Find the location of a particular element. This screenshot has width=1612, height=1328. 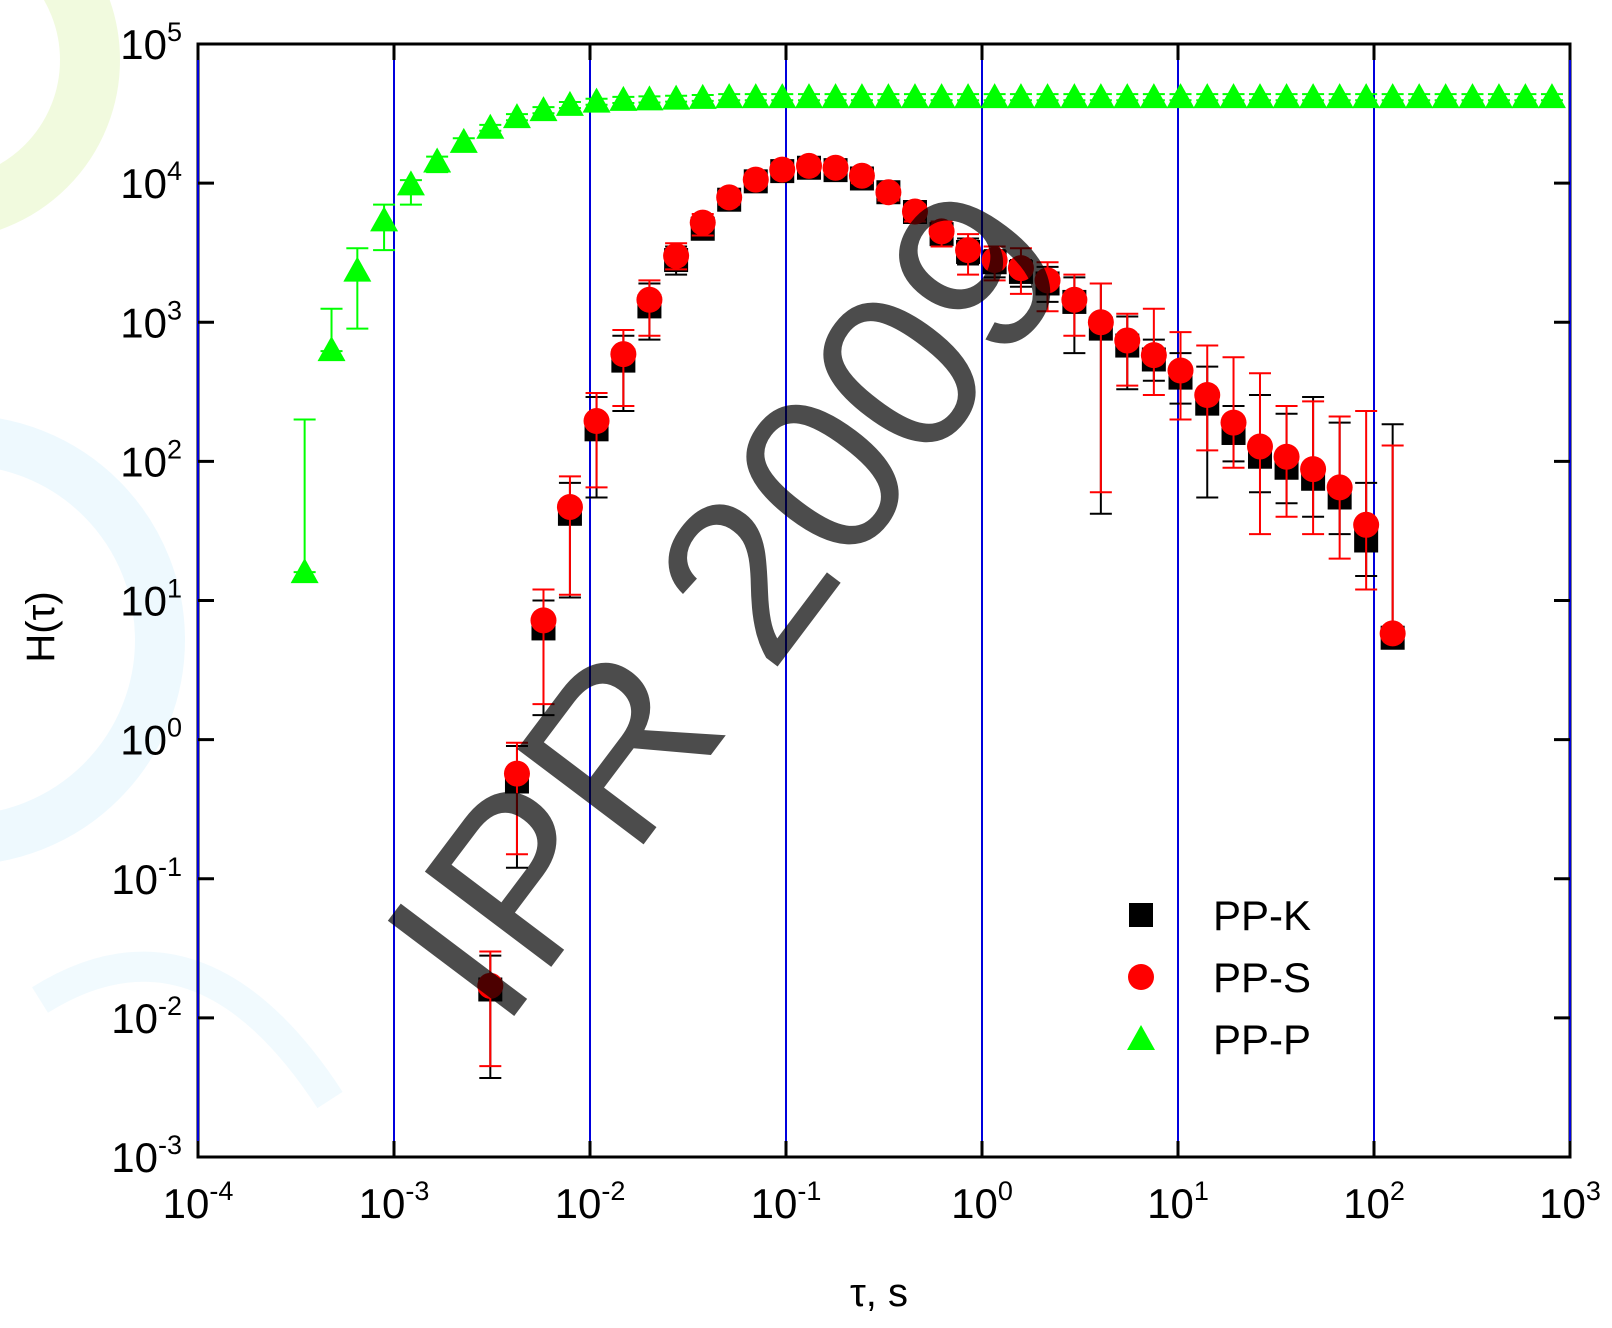

y-tick-label: 10⁰ is located at coordinates (151, 738).